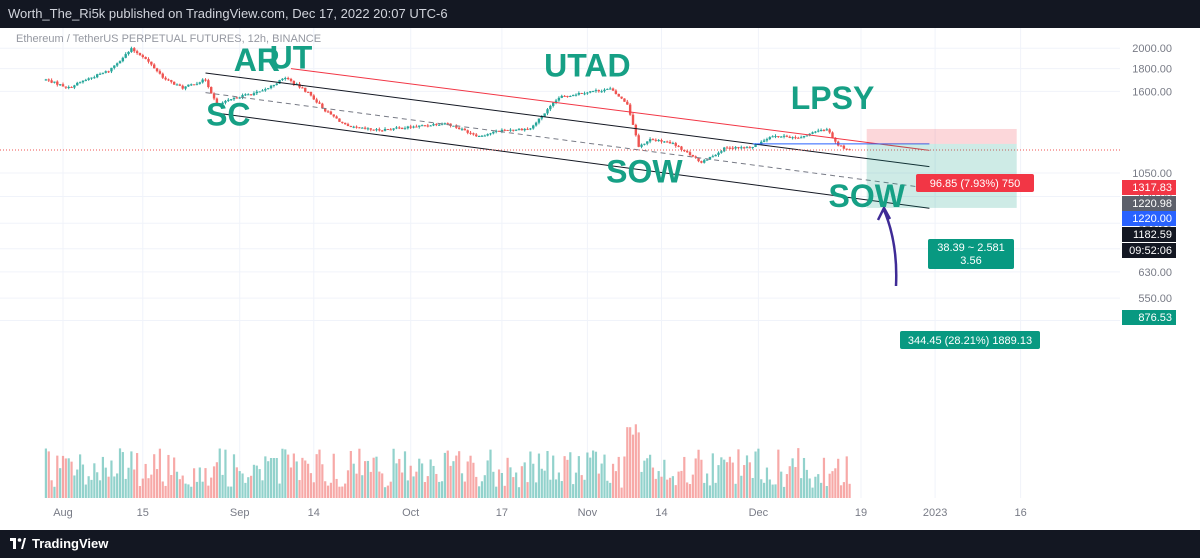  I want to click on price-tick: 550.00, so click(1155, 299).